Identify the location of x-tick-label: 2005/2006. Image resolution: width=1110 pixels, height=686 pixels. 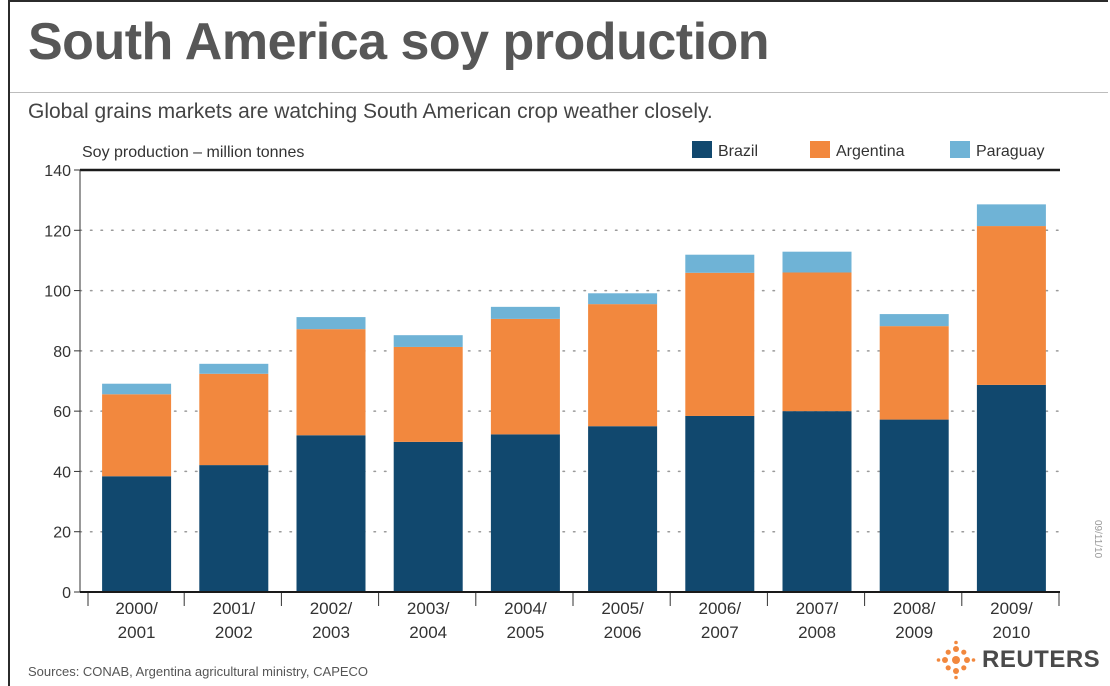
(622, 620).